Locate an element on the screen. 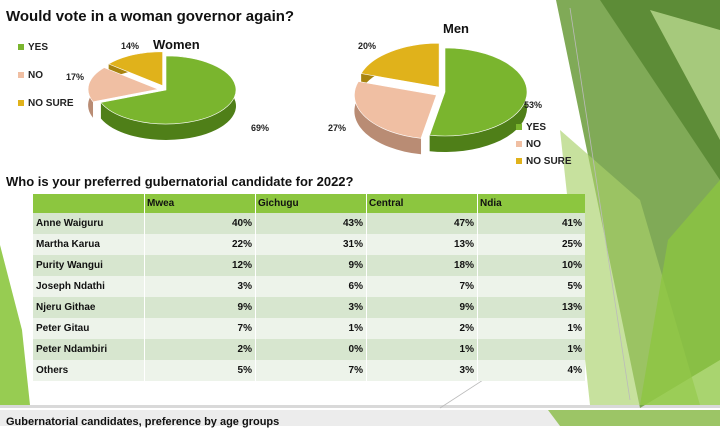 This screenshot has width=720, height=428. women-pie-chart is located at coordinates (162, 95).